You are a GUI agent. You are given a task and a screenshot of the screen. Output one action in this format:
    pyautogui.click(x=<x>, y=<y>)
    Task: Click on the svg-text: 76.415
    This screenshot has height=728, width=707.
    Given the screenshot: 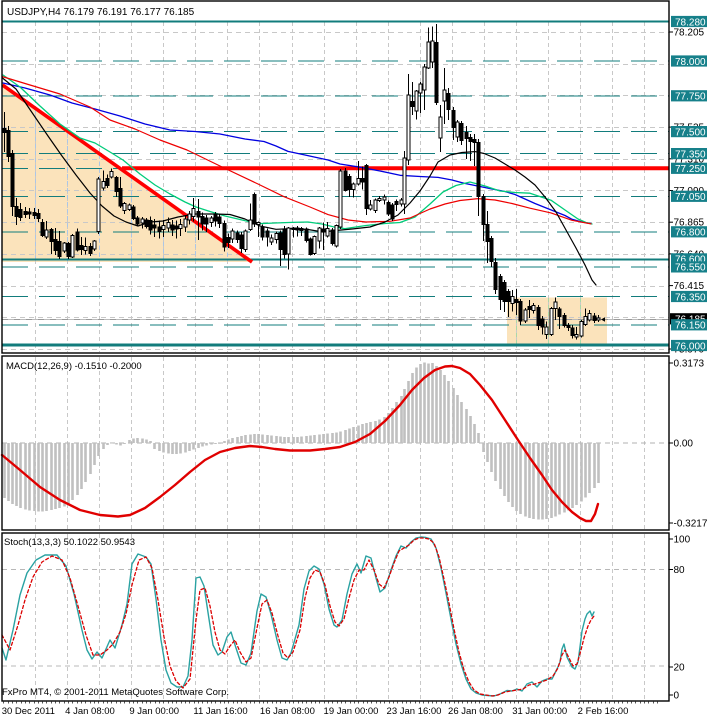 What is the action you would take?
    pyautogui.click(x=689, y=286)
    